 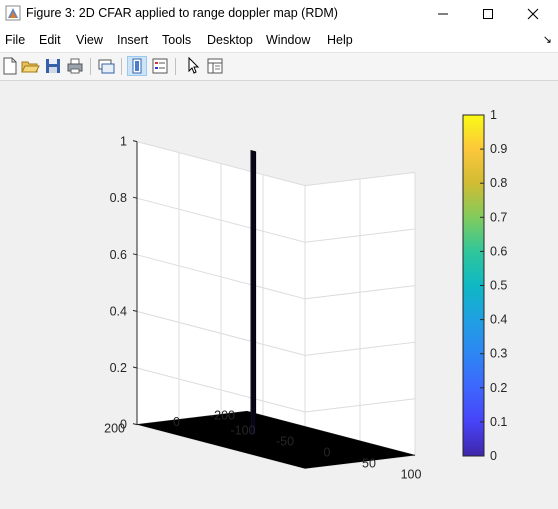 I want to click on colorbar-tick-label: 0.2, so click(x=498, y=388).